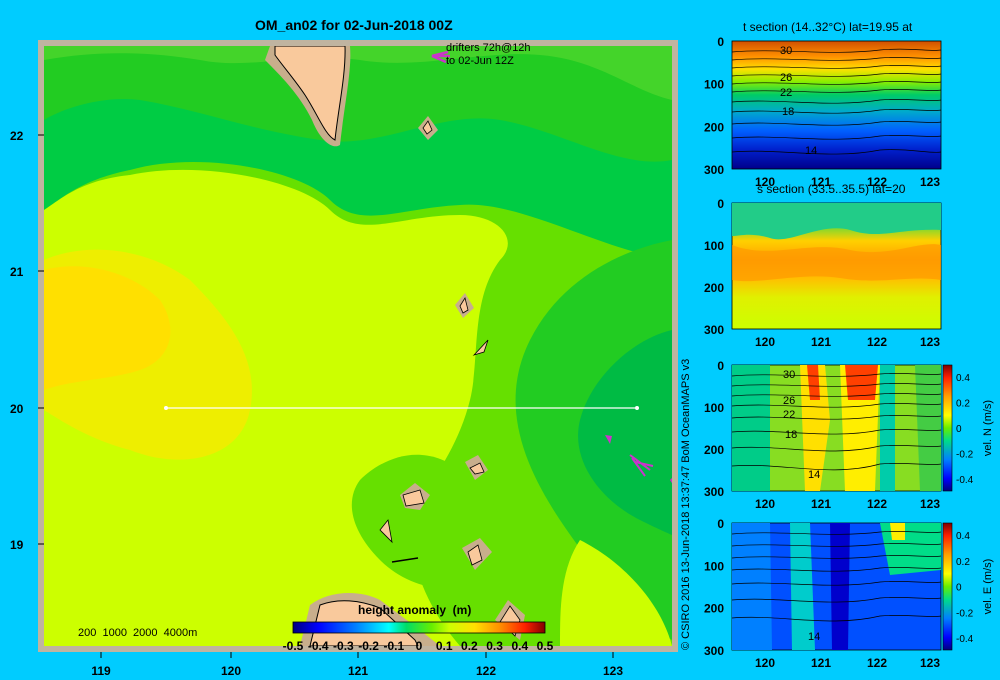  What do you see at coordinates (166, 408) in the screenshot?
I see `section-start` at bounding box center [166, 408].